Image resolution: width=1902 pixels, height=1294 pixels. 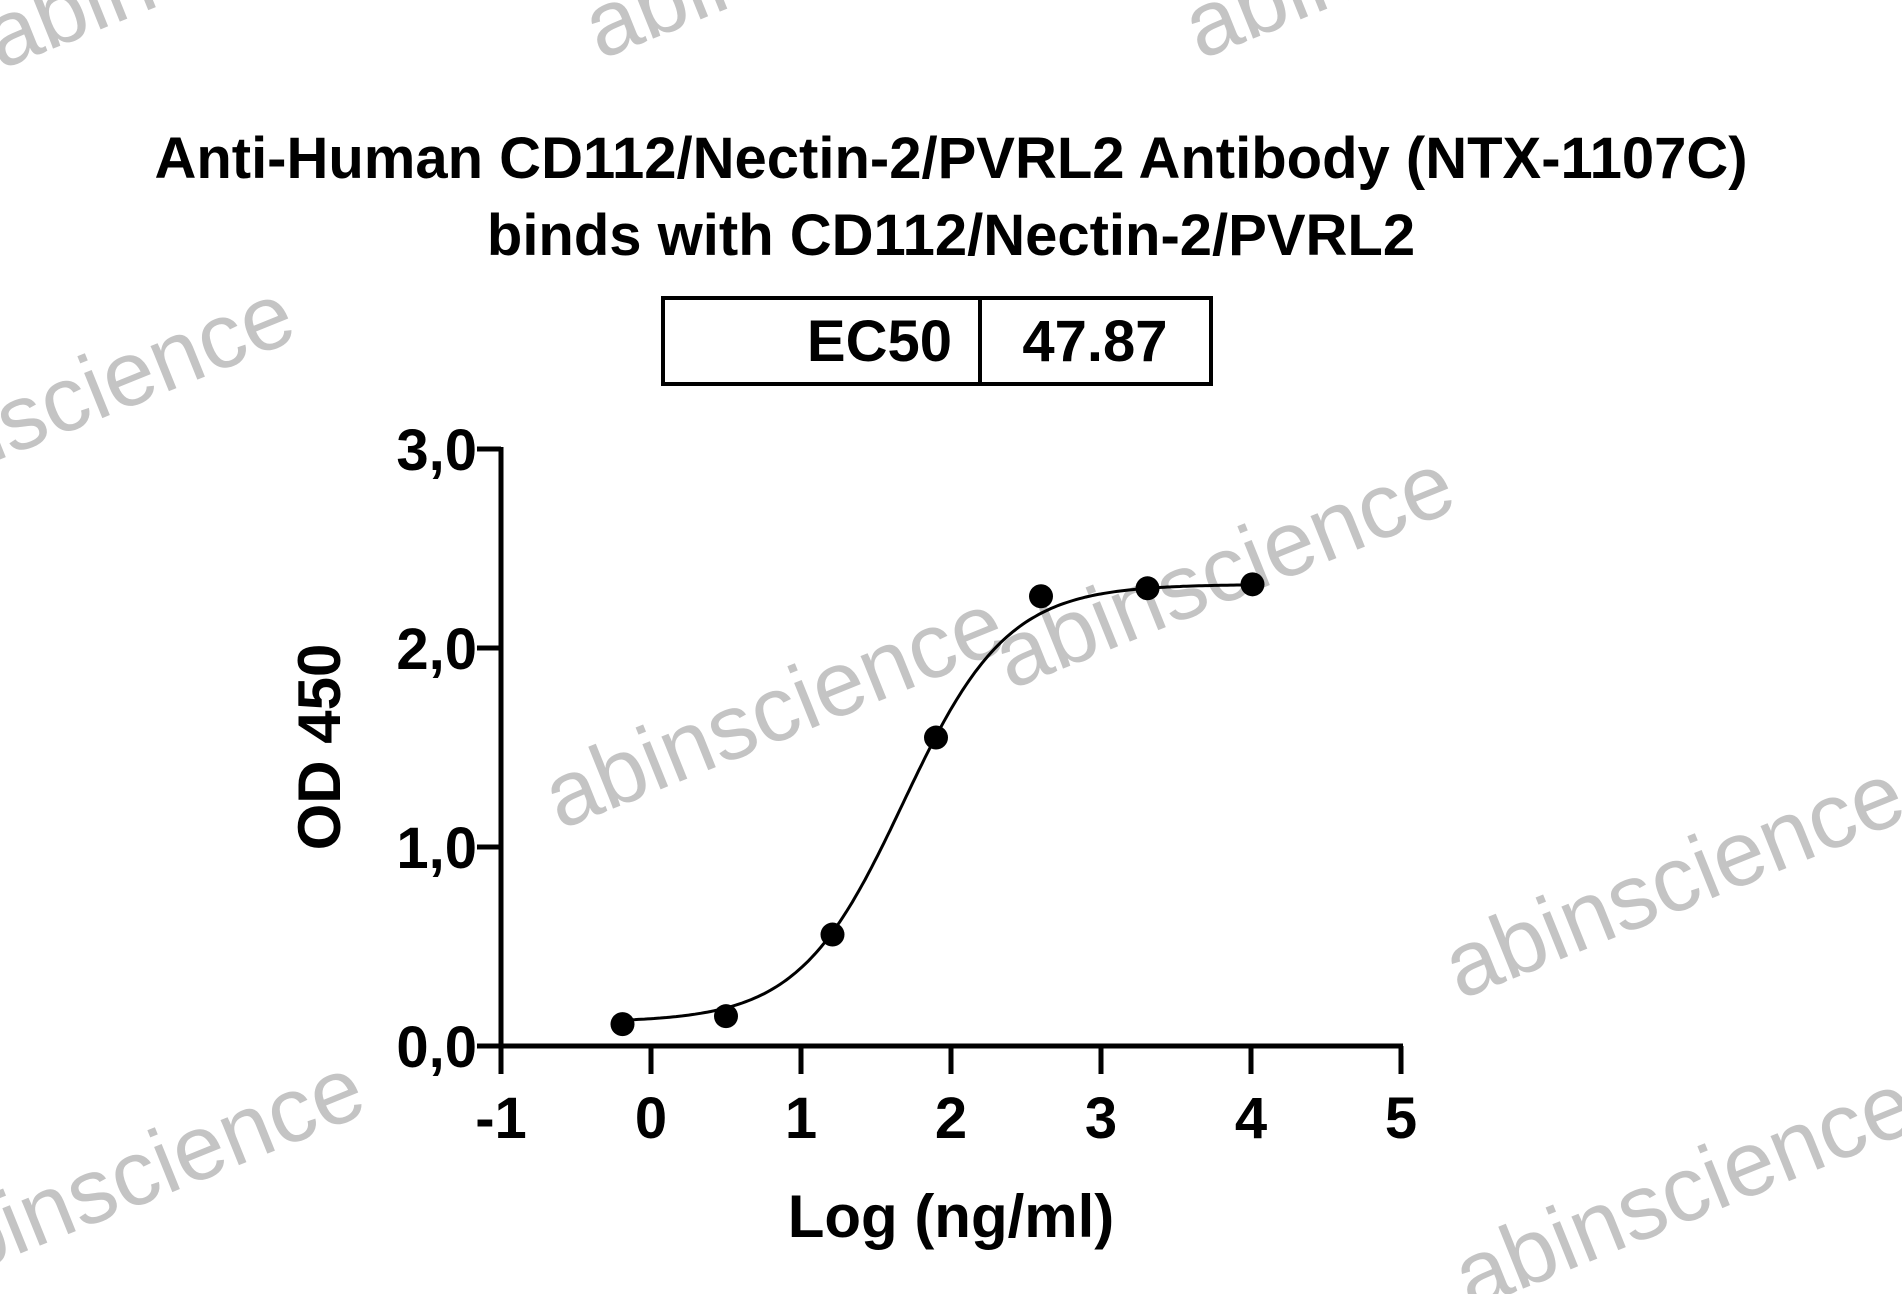 I want to click on chart-subtitle: binds with CD112/Nectin-2/PVRL2, so click(x=951, y=235).